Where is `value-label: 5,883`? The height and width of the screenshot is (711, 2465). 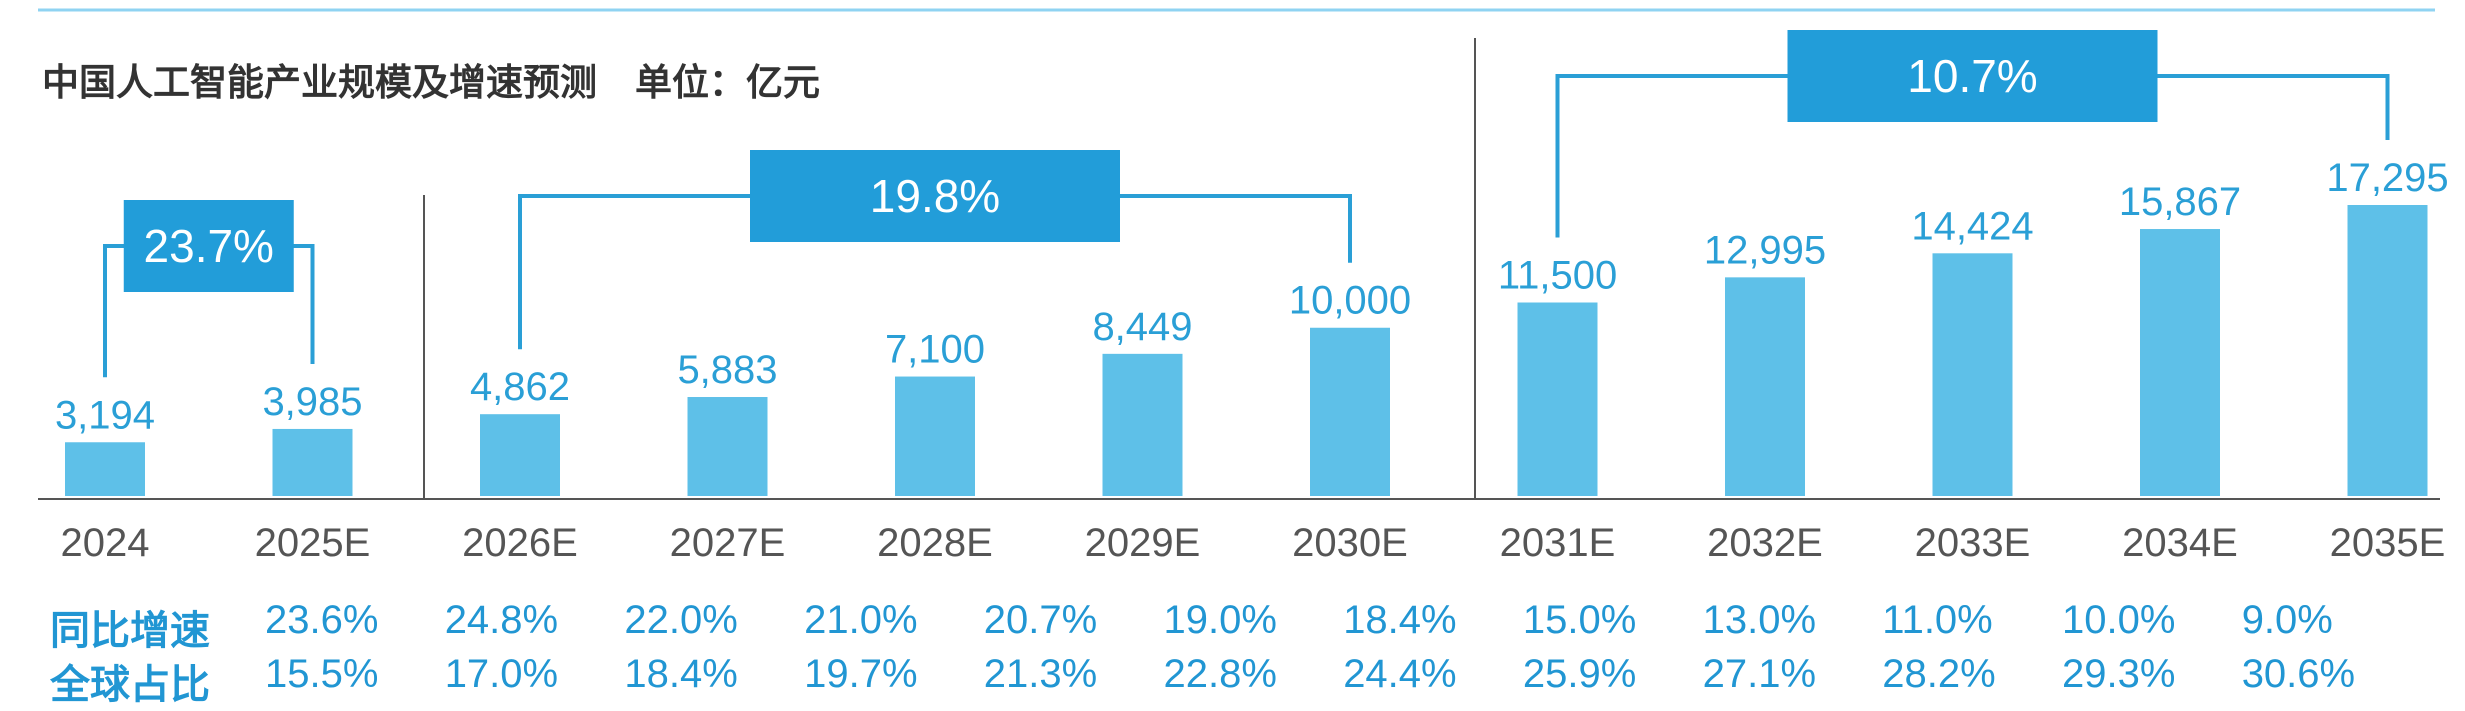
value-label: 5,883 is located at coordinates (727, 370).